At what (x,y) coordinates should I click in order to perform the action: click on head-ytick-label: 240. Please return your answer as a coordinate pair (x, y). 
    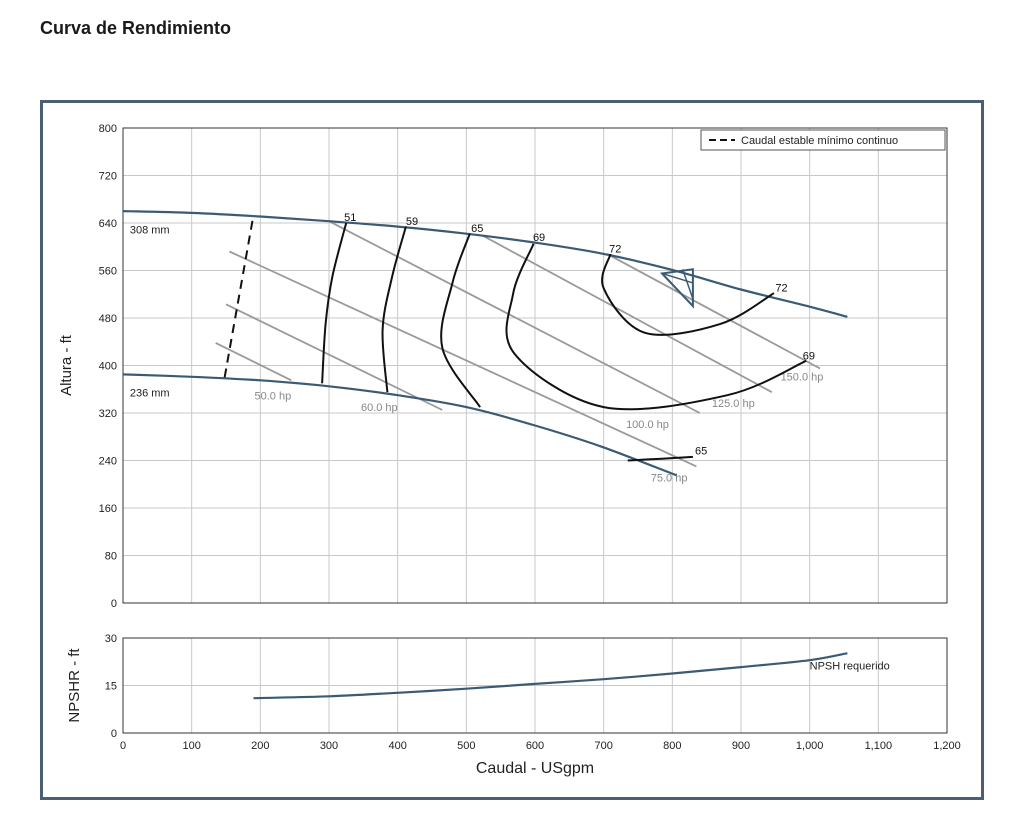
    Looking at the image, I should click on (108, 462).